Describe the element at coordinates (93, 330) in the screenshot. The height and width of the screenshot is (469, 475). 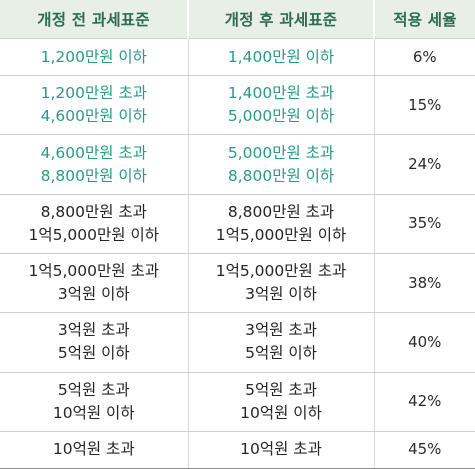
I see `before-range-line: 3억원 초과` at that location.